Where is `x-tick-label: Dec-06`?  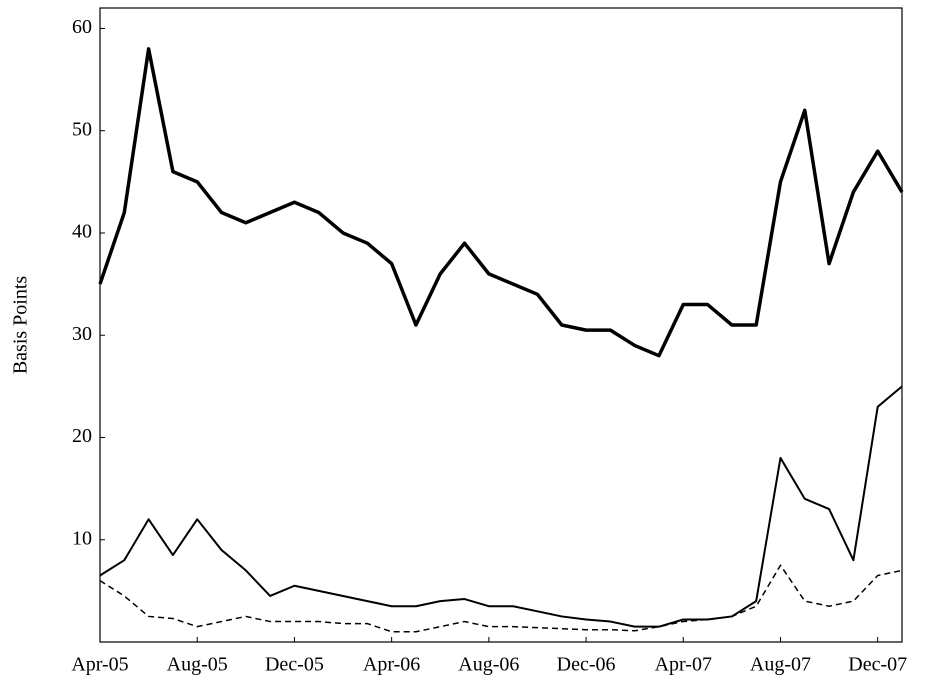
x-tick-label: Dec-06 is located at coordinates (586, 665).